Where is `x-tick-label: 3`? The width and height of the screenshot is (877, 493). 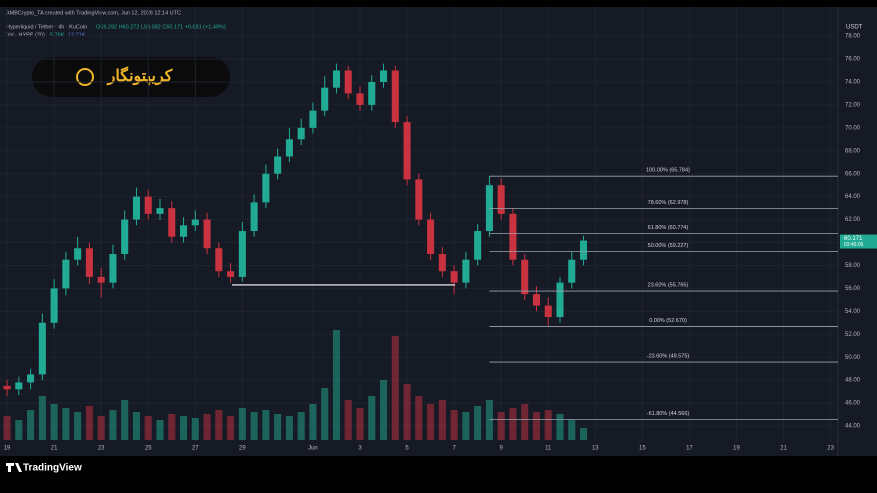 x-tick-label: 3 is located at coordinates (360, 449).